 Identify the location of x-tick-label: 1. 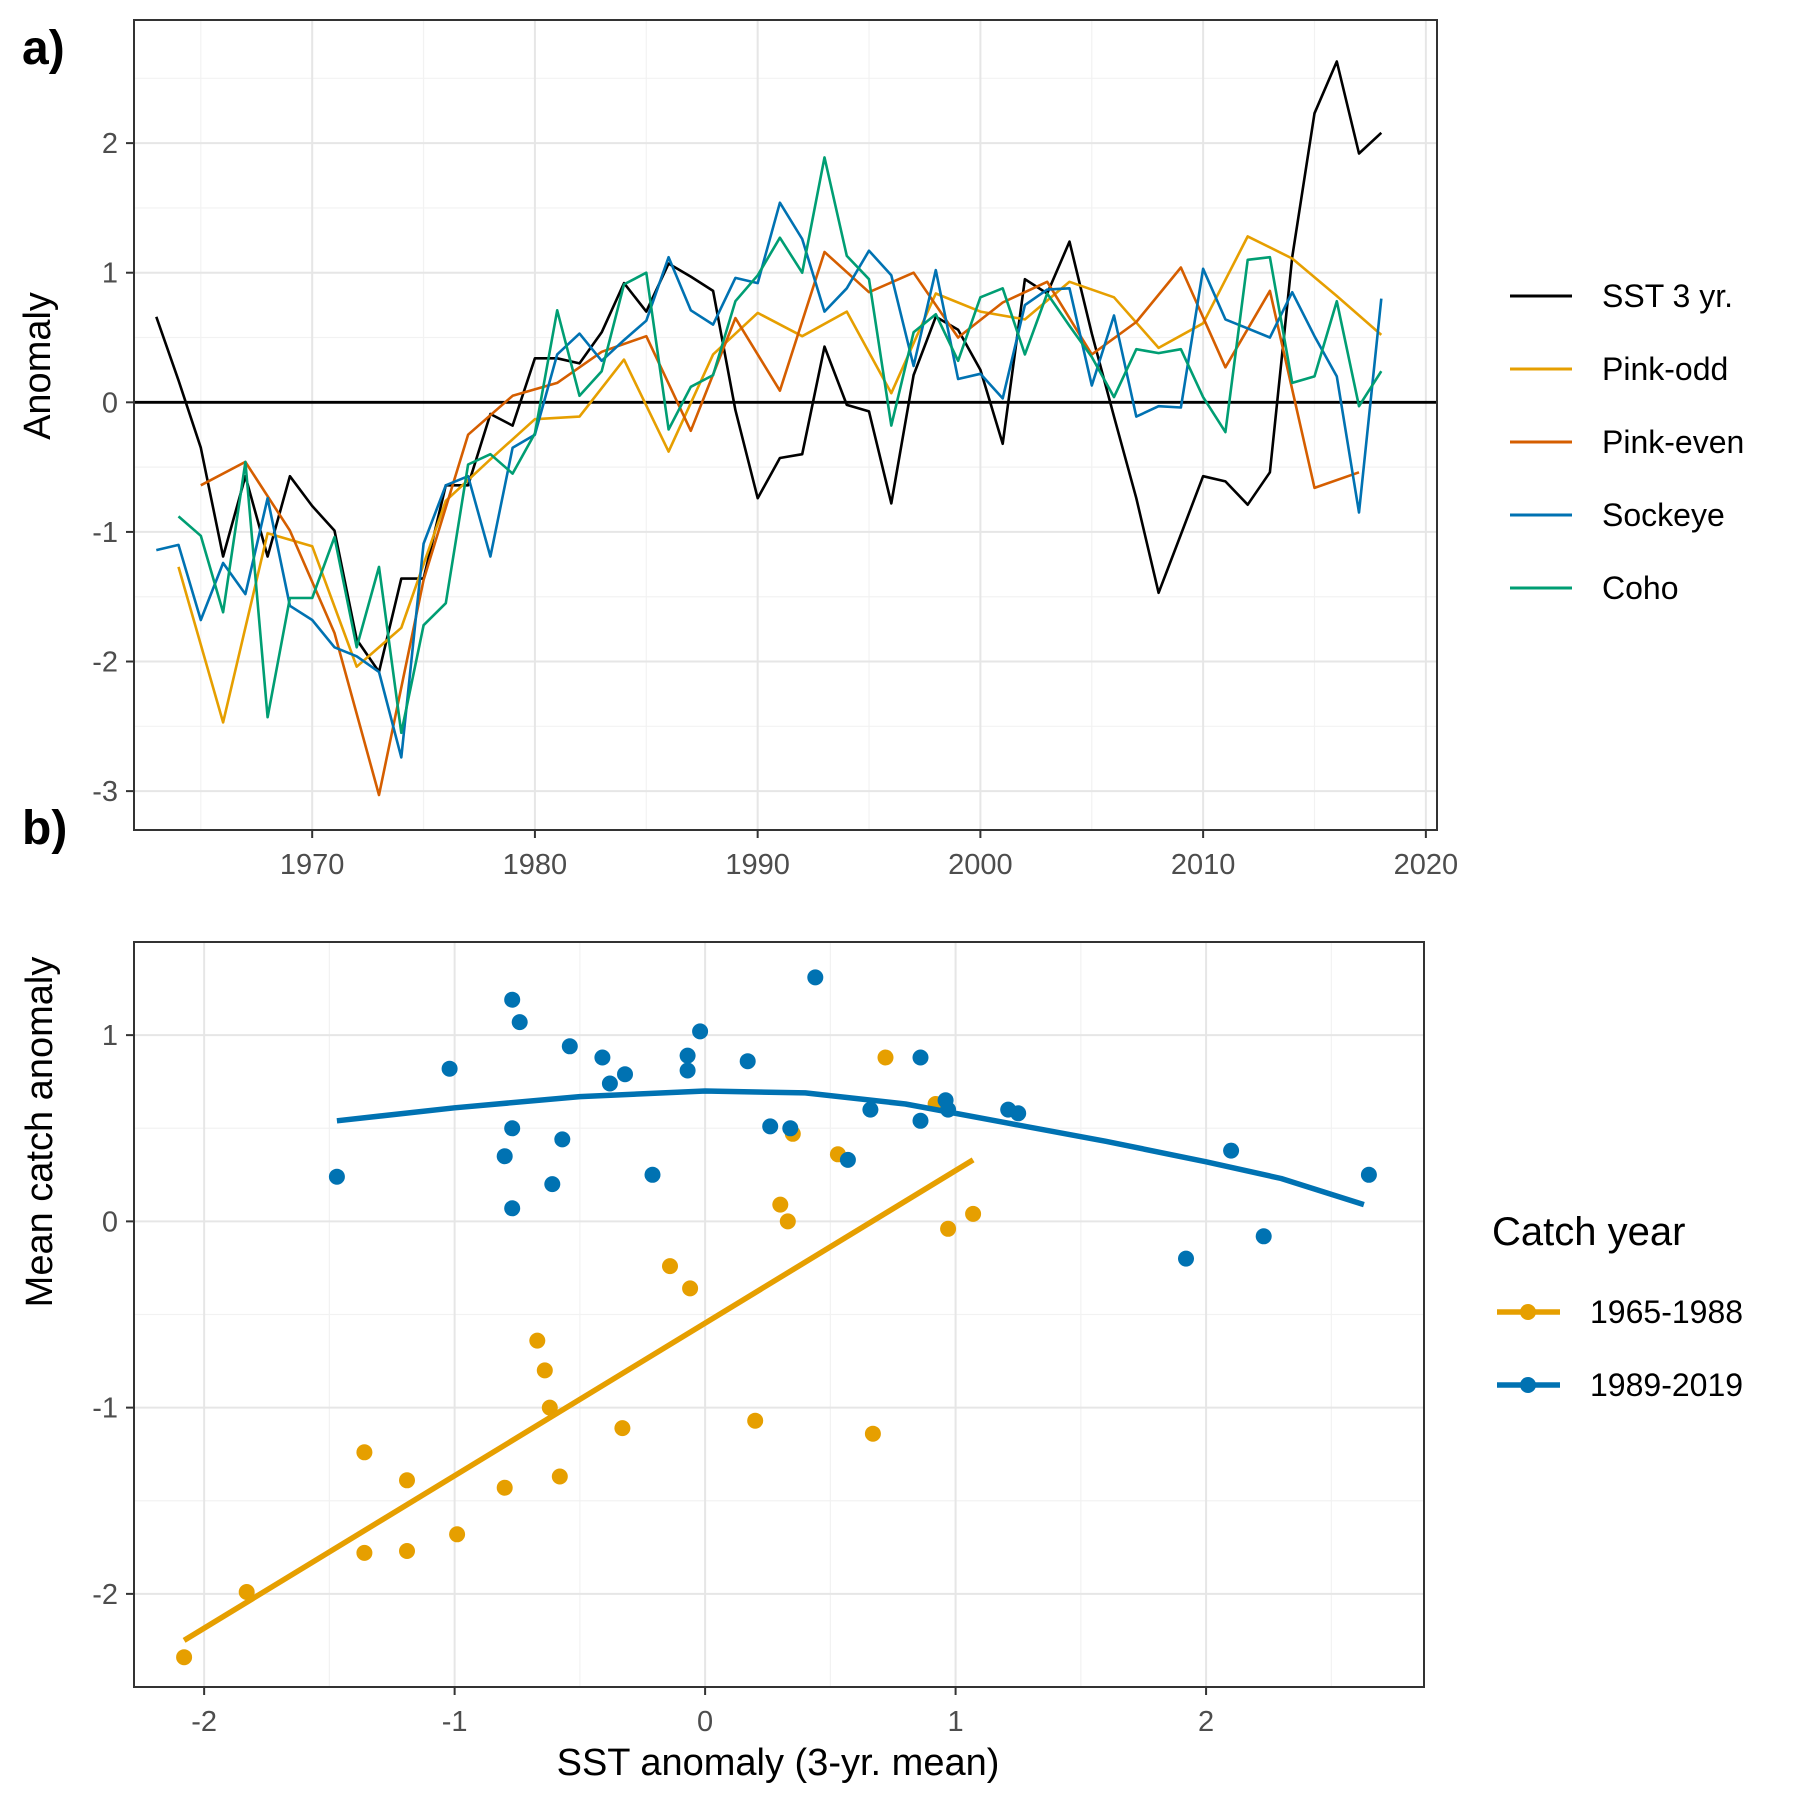
(956, 1722).